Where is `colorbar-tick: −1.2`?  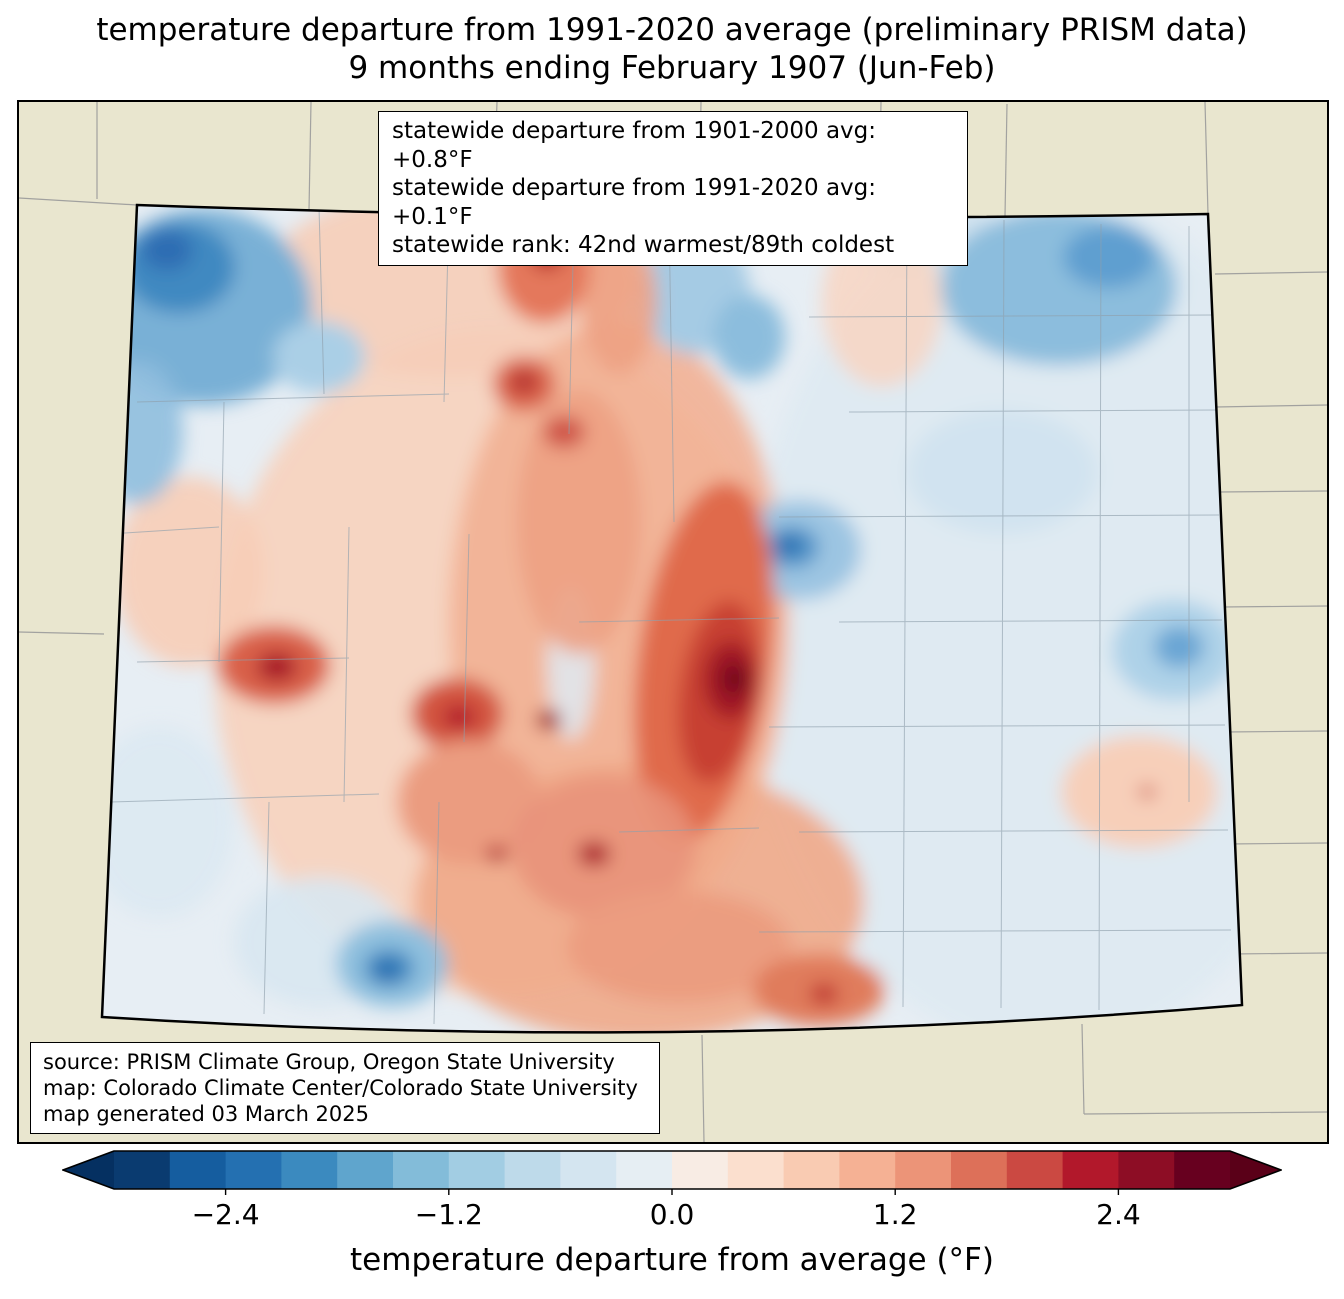 colorbar-tick: −1.2 is located at coordinates (448, 1214).